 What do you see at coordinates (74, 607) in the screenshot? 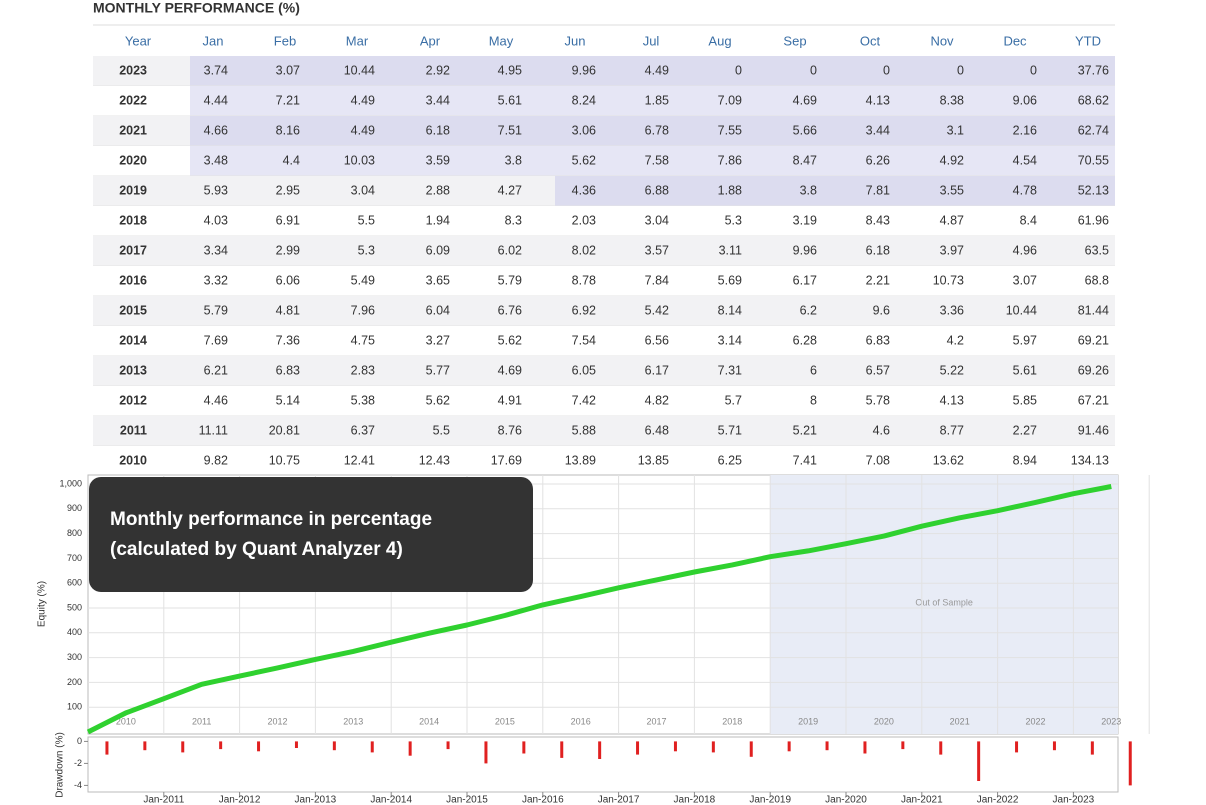
I see `y-tick-label: 500` at bounding box center [74, 607].